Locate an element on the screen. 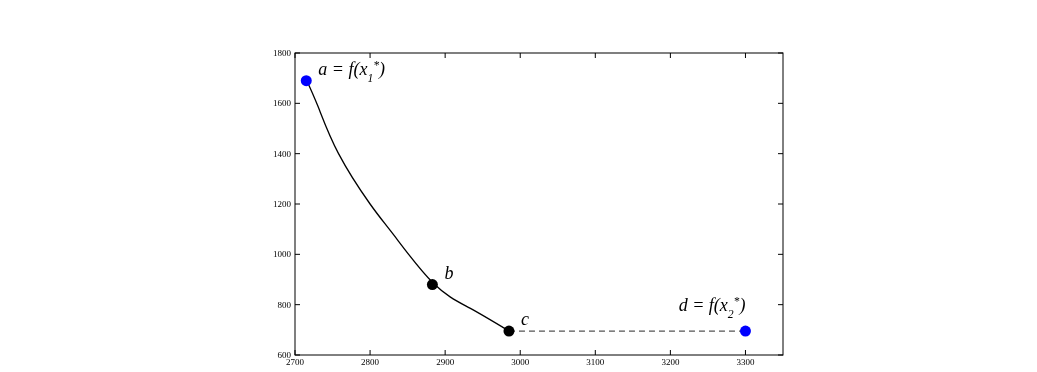 This screenshot has width=1037, height=372. y-tick-label: 1200 is located at coordinates (282, 204).